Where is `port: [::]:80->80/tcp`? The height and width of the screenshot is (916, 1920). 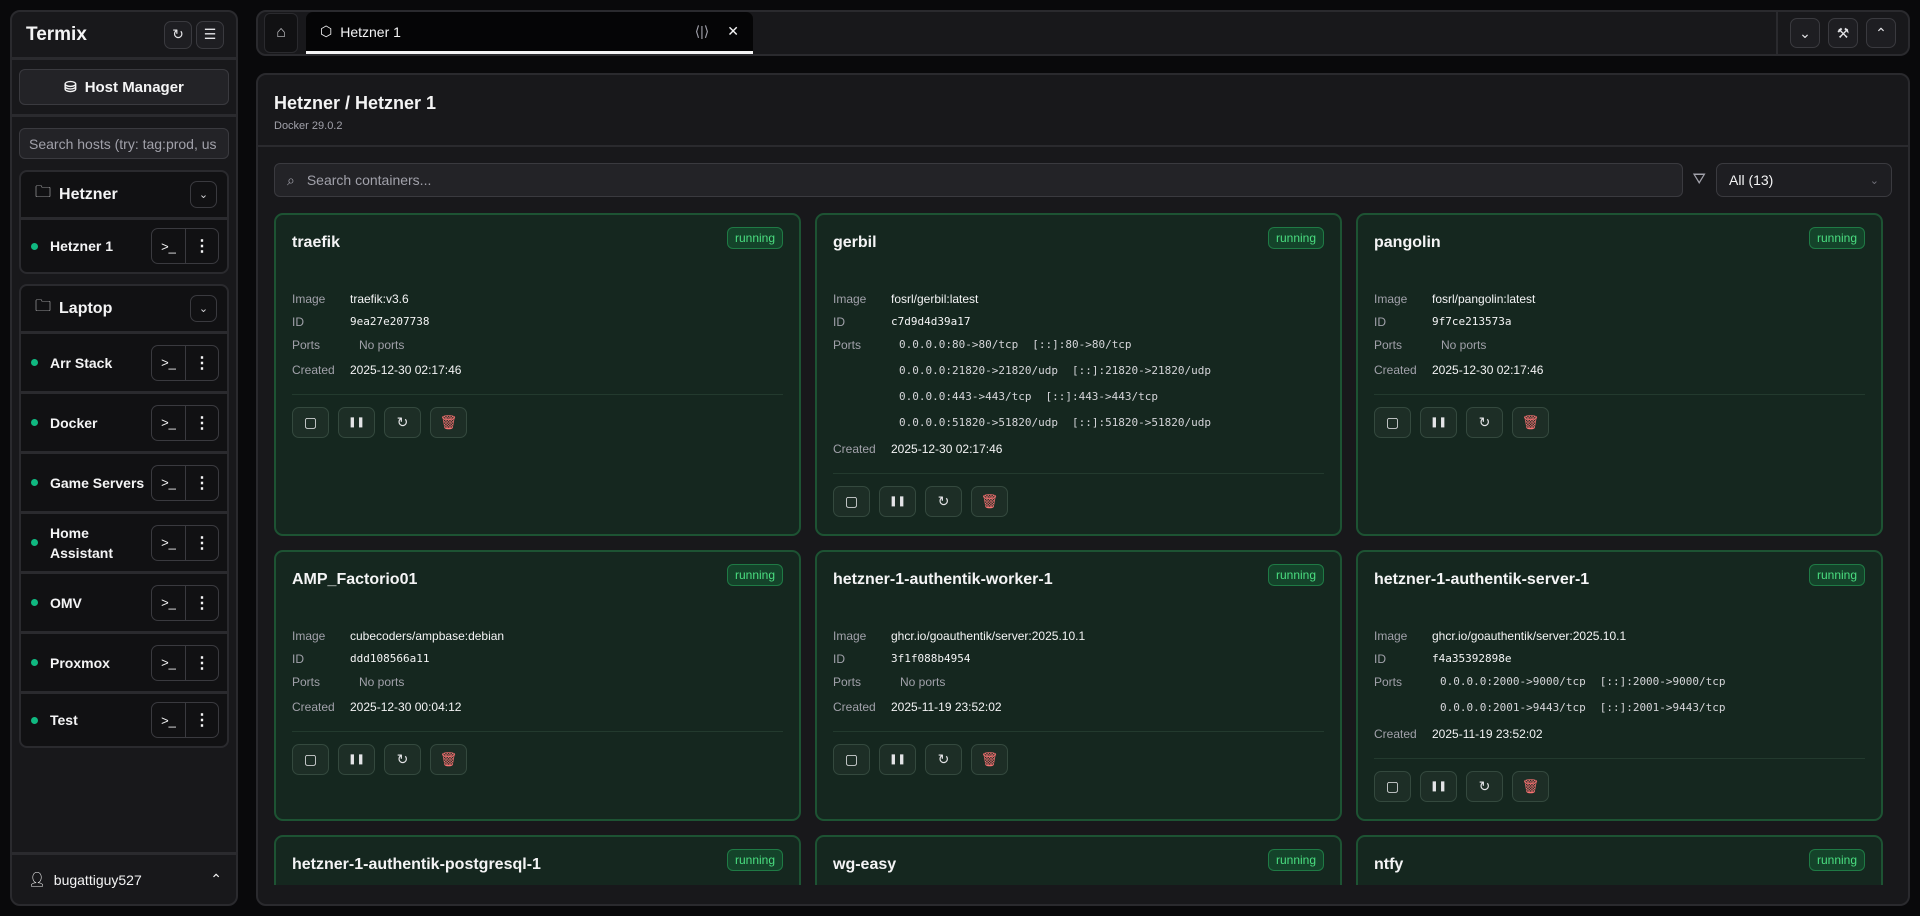 port: [::]:80->80/tcp is located at coordinates (1082, 344).